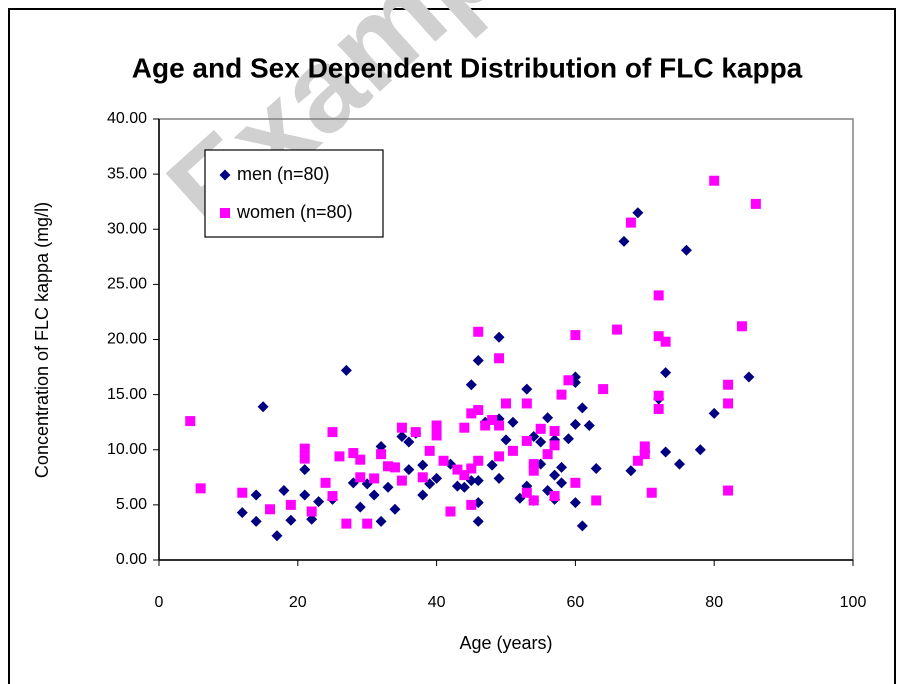  Describe the element at coordinates (127, 394) in the screenshot. I see `y-tick-label: 15.00` at that location.